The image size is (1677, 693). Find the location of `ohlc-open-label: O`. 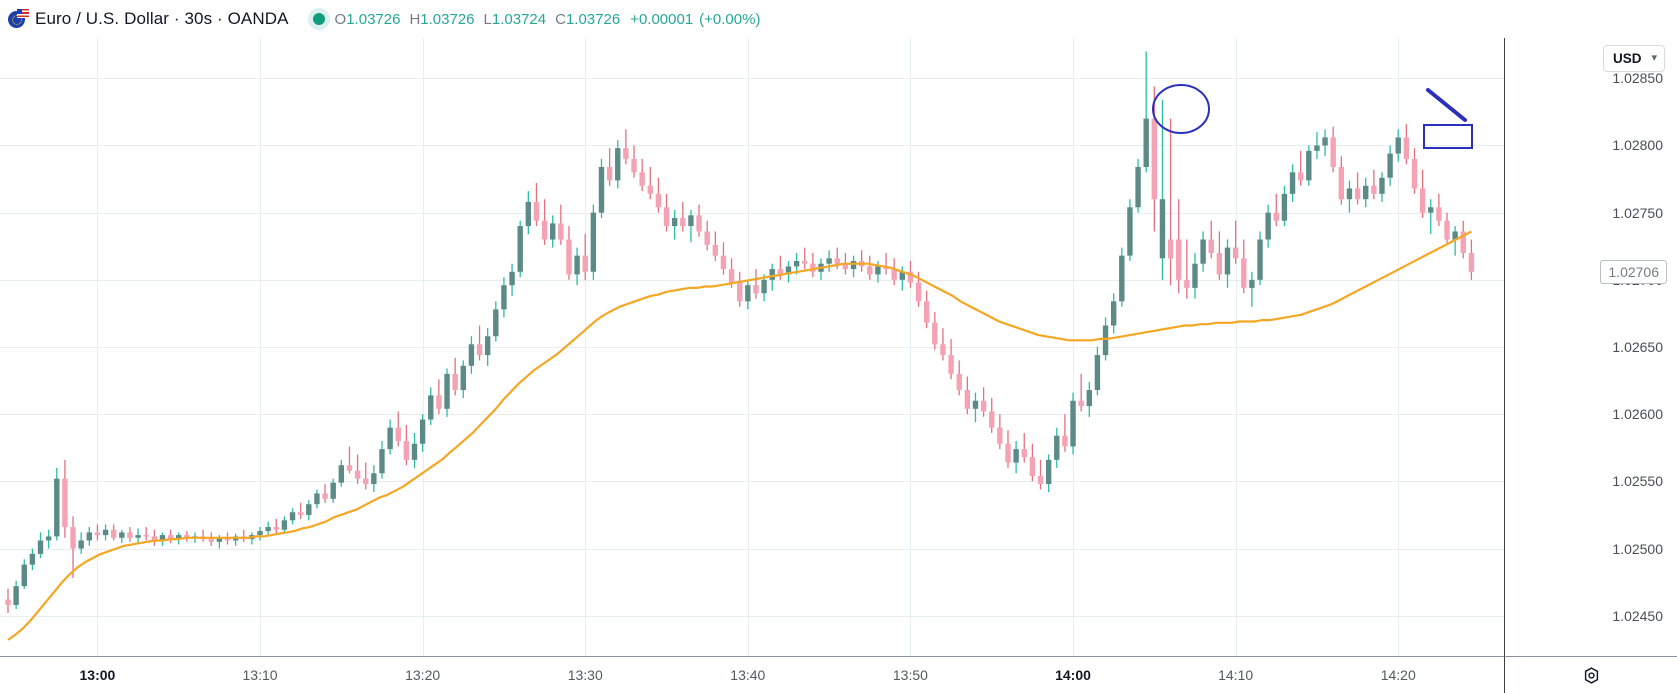

ohlc-open-label: O is located at coordinates (340, 19).